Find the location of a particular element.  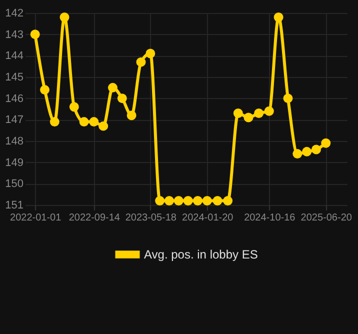

y-tick-label: 147 is located at coordinates (14, 120).